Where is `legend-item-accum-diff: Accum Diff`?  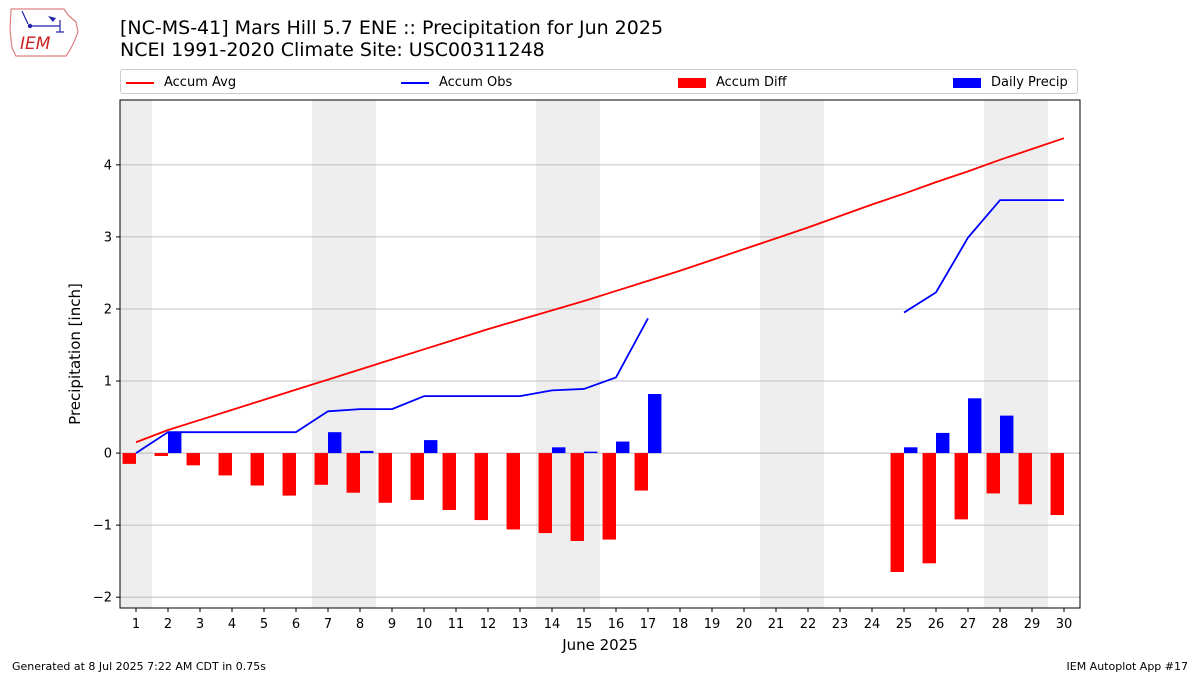 legend-item-accum-diff: Accum Diff is located at coordinates (732, 82).